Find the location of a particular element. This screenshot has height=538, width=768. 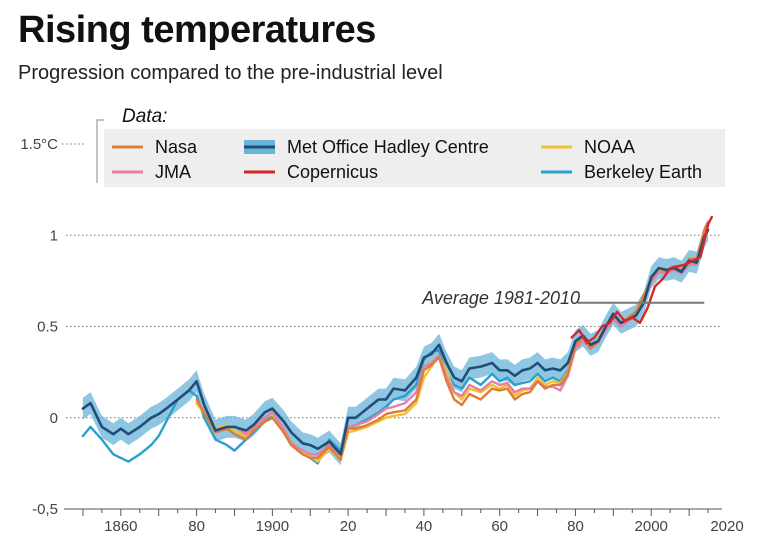

x-axis-ticks: 1860 80 1900 20 40 60 80 2000 2020 is located at coordinates (404, 521).